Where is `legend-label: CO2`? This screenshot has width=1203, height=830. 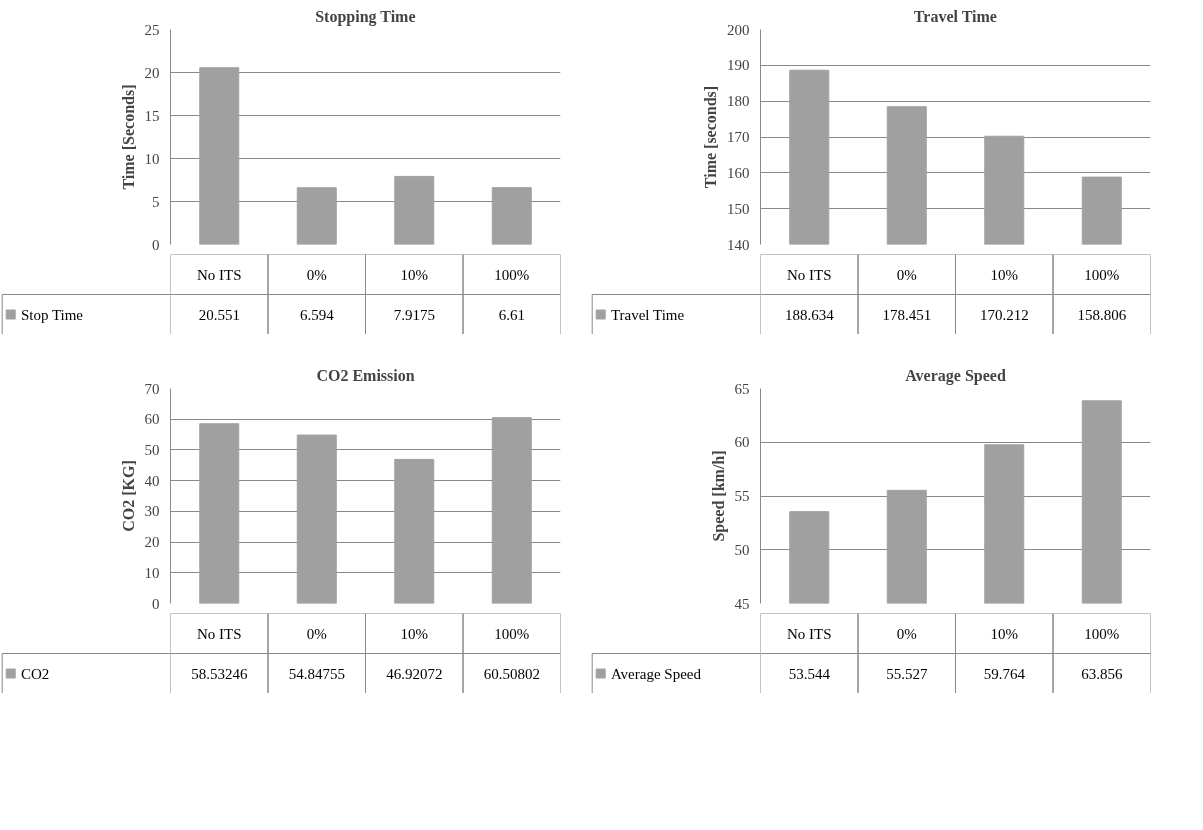
legend-label: CO2 is located at coordinates (35, 673).